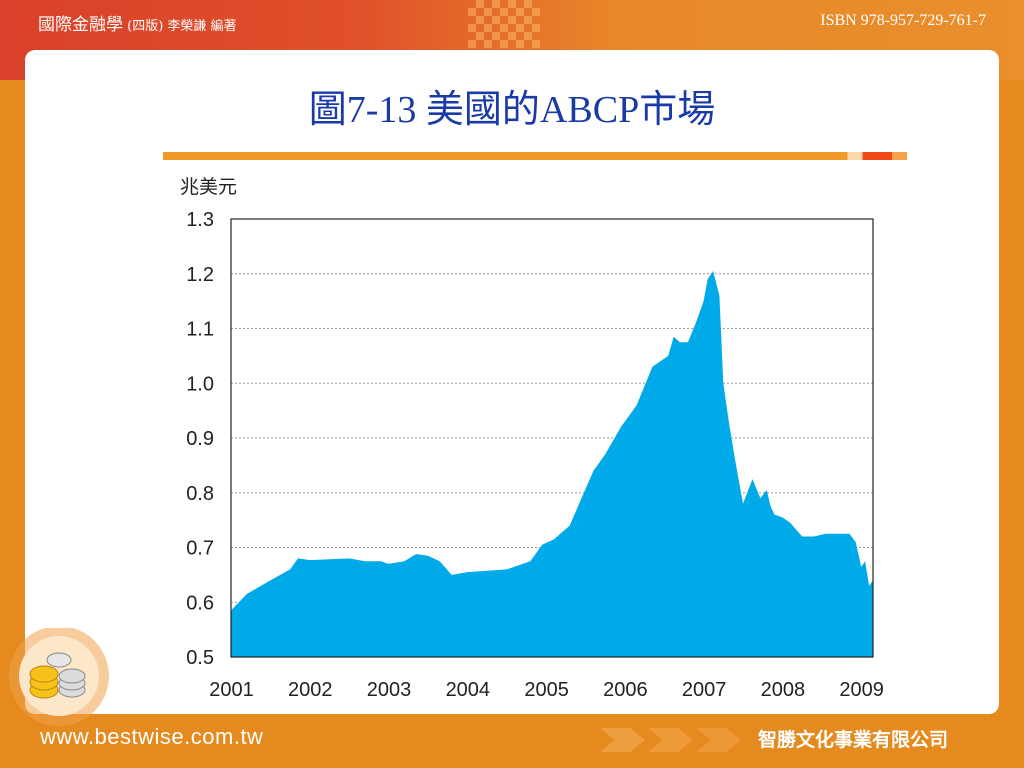  Describe the element at coordinates (200, 330) in the screenshot. I see `y-tick-label: 1.1` at that location.